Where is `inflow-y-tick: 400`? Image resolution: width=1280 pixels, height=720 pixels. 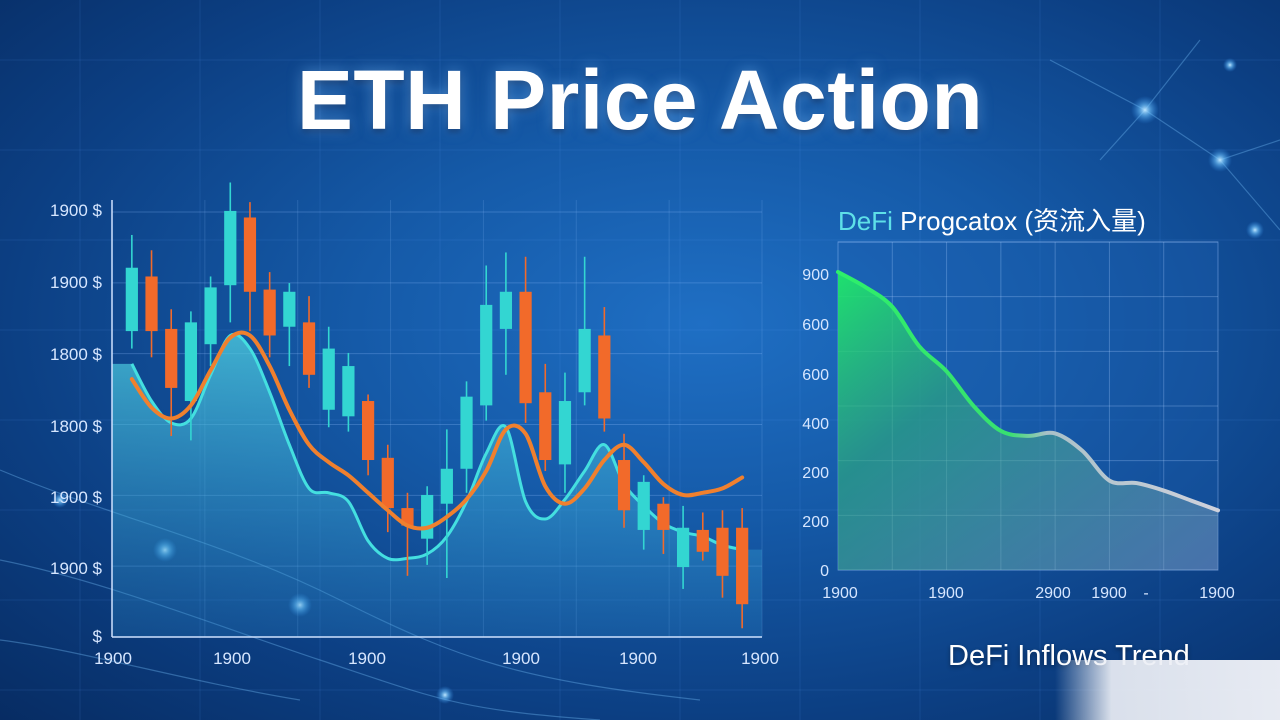
inflow-y-tick: 400 is located at coordinates (815, 424).